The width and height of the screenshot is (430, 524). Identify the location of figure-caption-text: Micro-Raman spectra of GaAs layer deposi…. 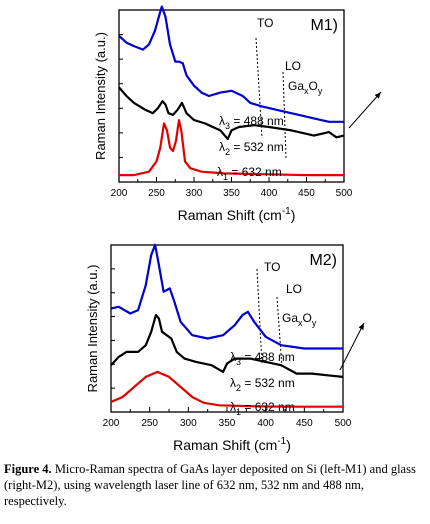
(210, 485).